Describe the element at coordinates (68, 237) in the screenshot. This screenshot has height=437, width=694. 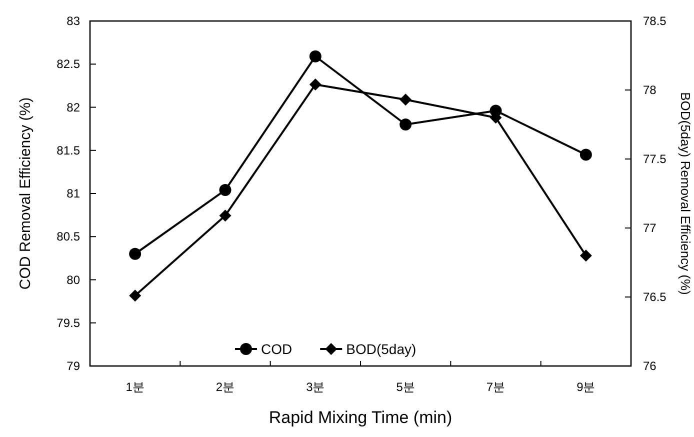
I see `y-tick-label: 80.5` at that location.